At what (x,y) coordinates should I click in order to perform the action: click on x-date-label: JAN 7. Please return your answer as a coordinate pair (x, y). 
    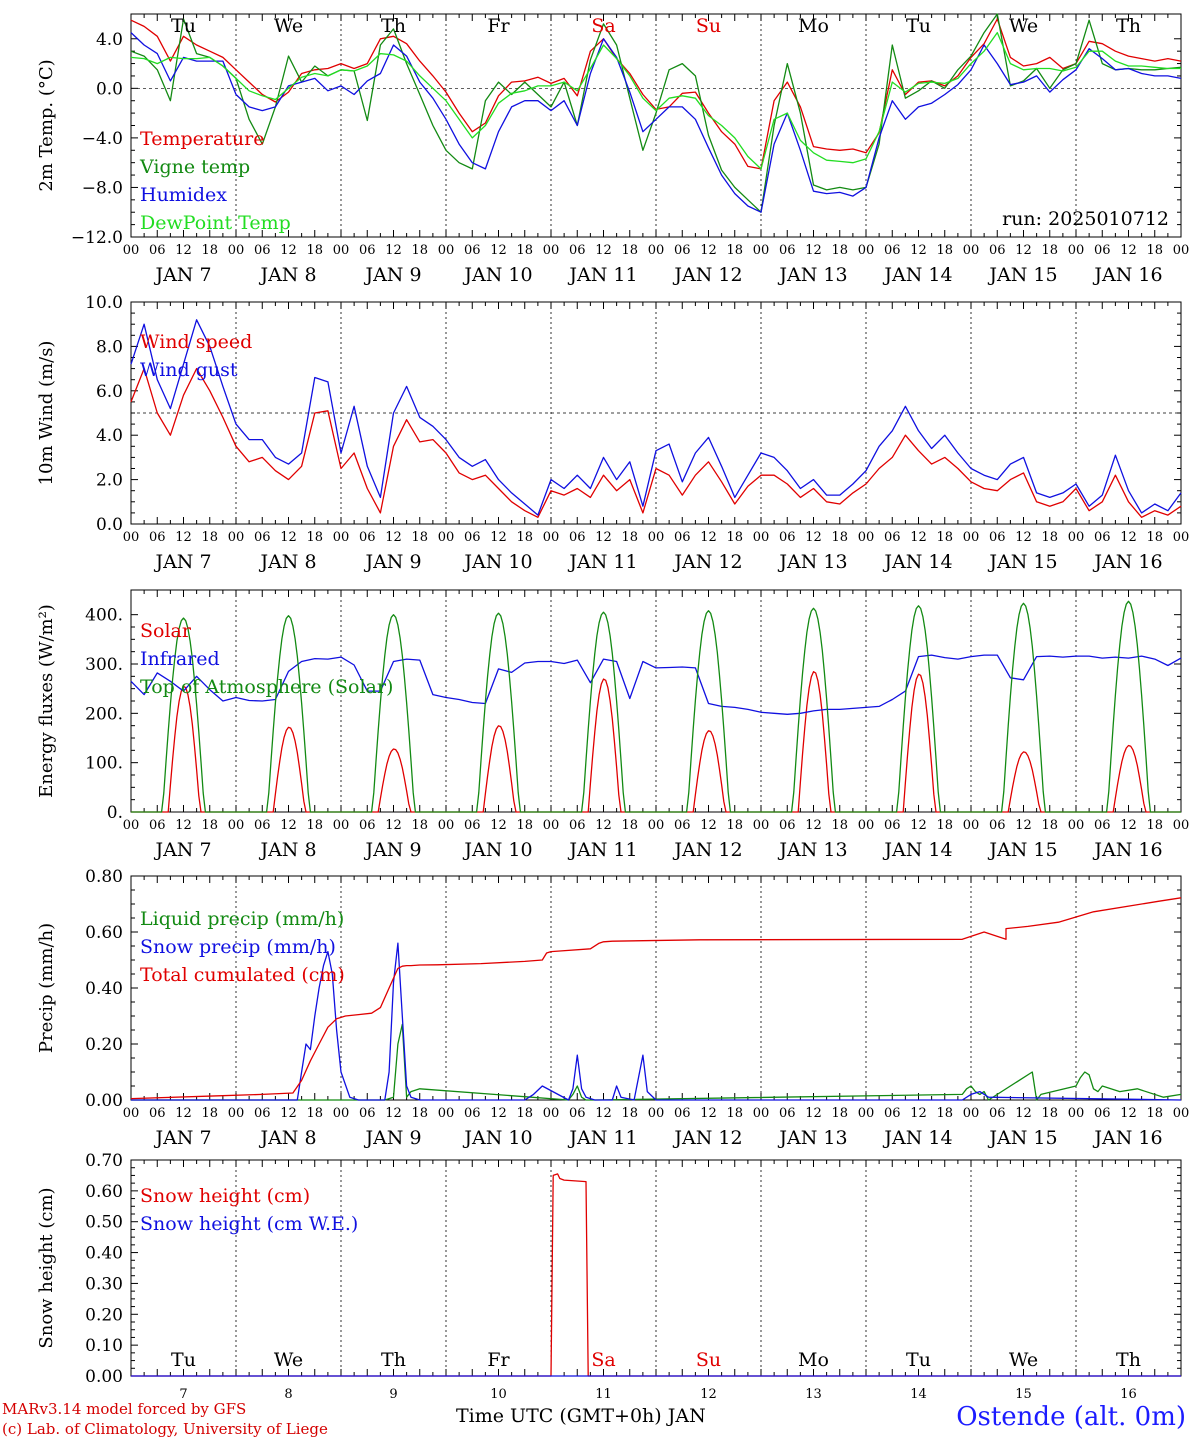
    Looking at the image, I should click on (182, 850).